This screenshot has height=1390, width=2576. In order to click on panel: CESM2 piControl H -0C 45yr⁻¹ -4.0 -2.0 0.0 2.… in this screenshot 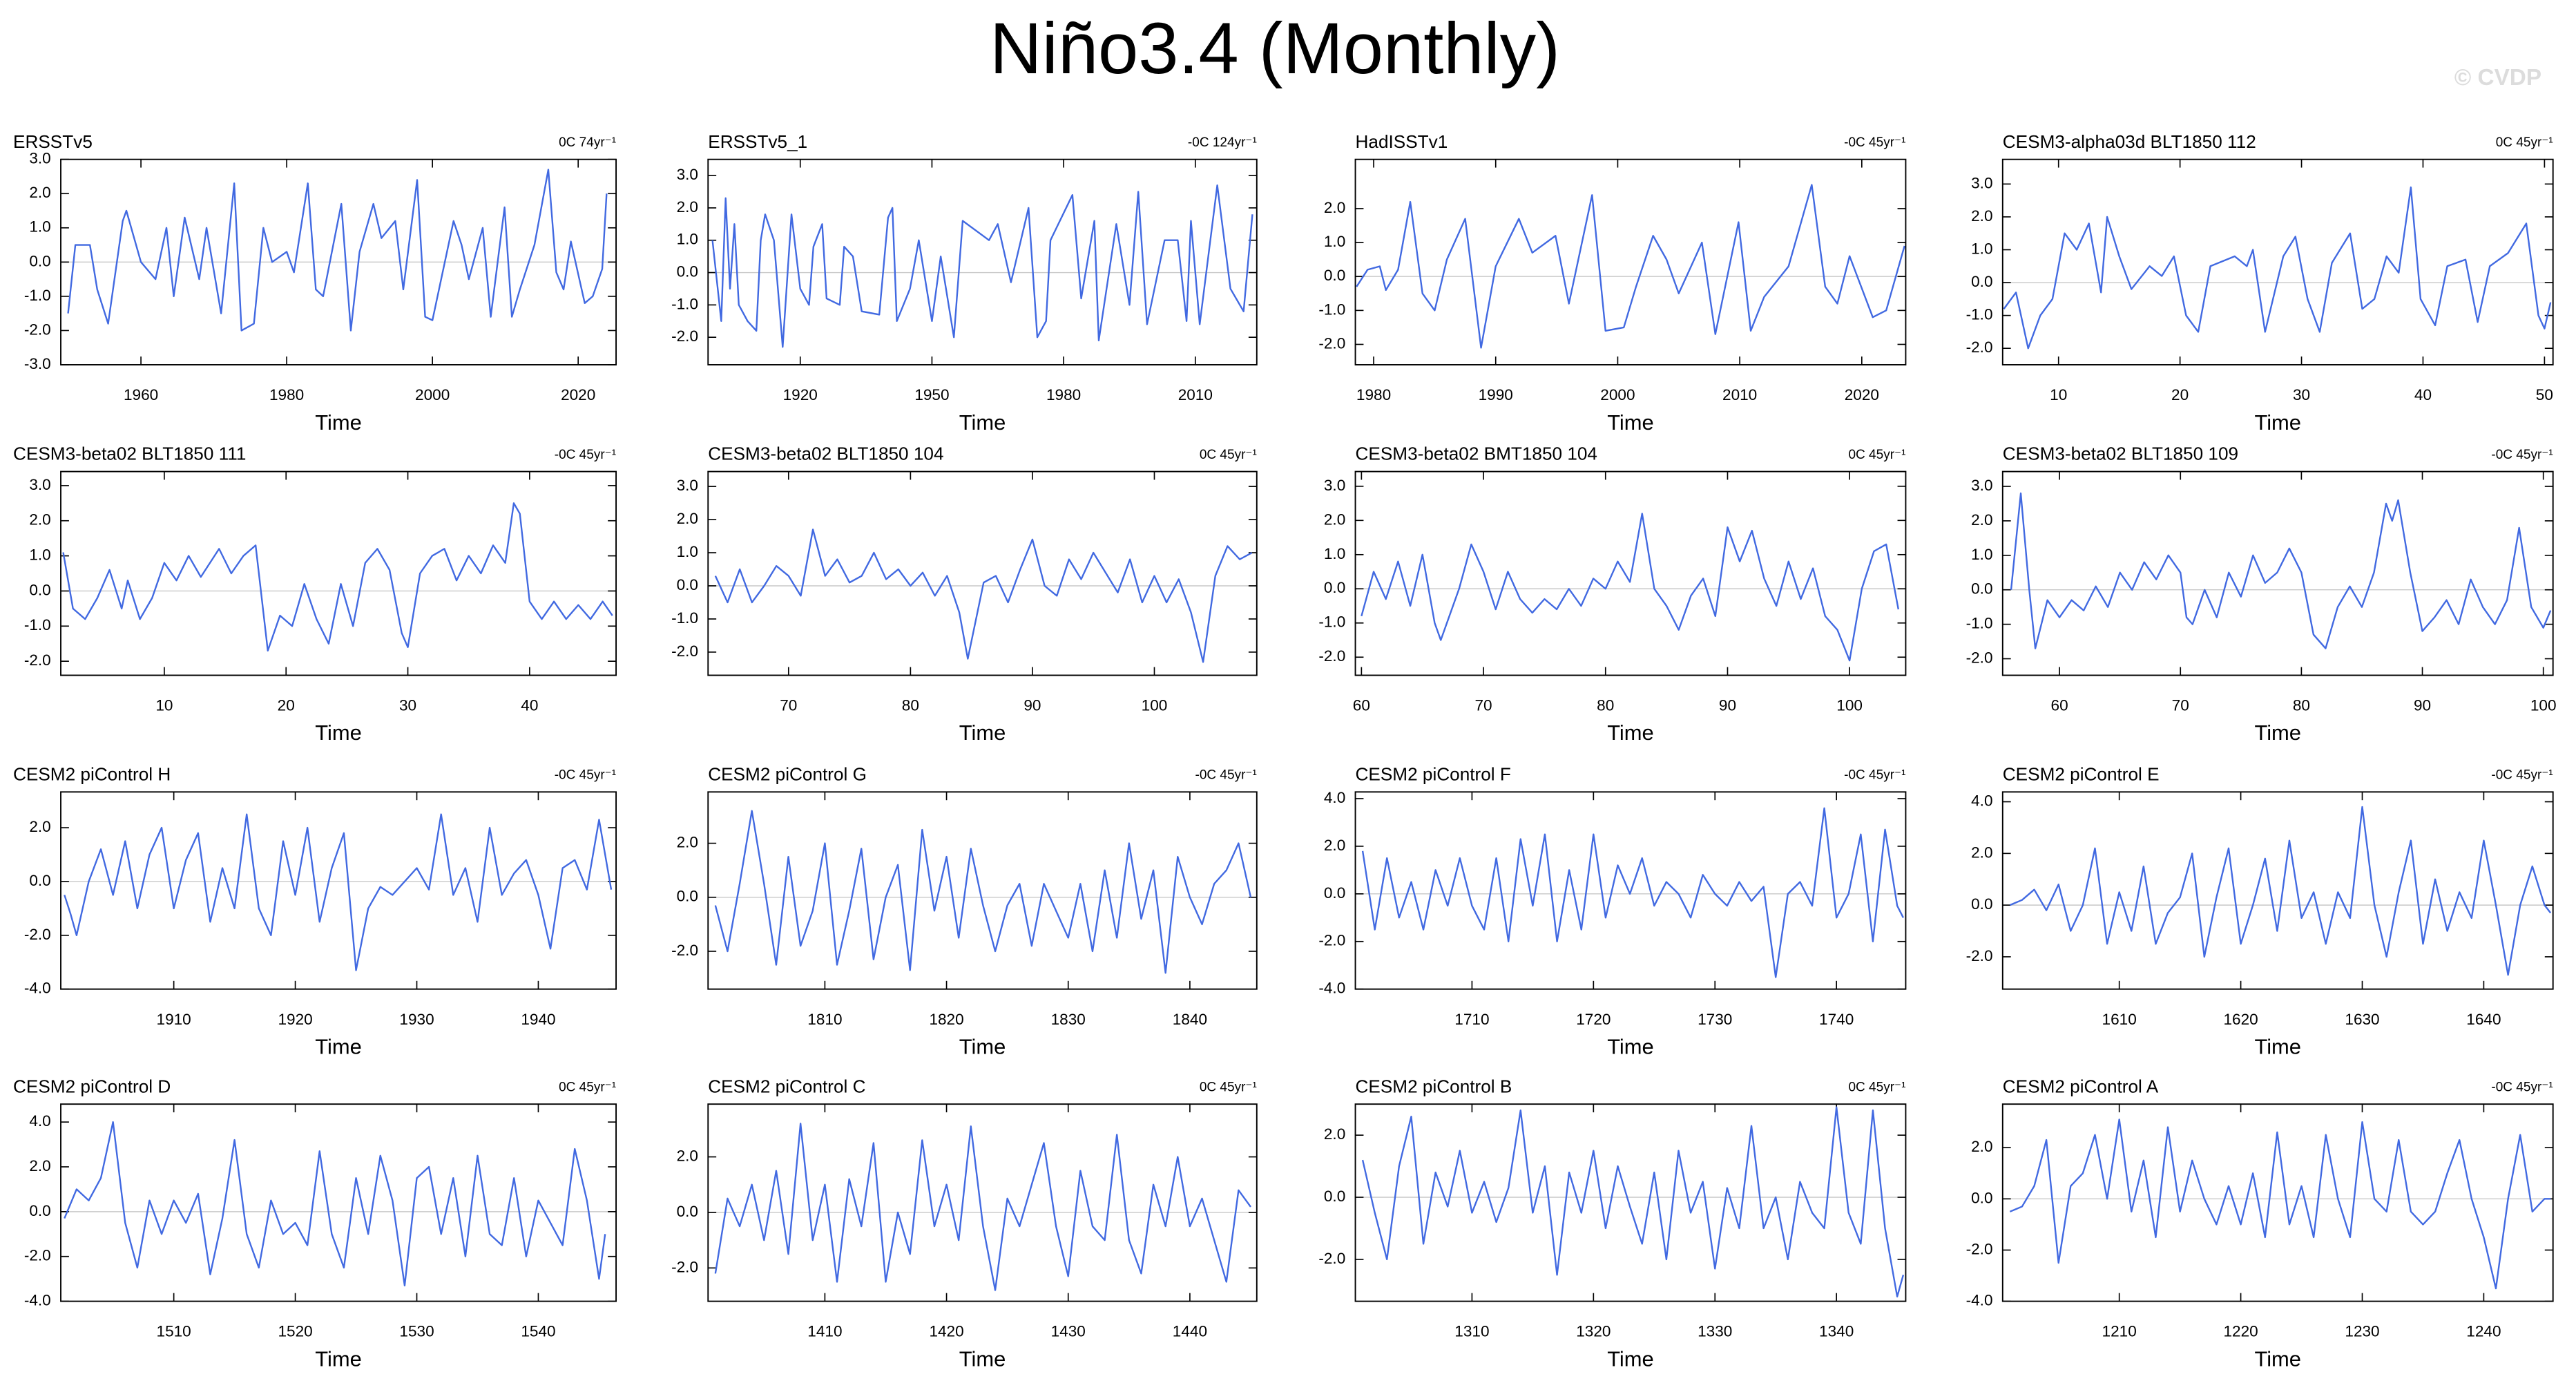, I will do `click(315, 910)`.